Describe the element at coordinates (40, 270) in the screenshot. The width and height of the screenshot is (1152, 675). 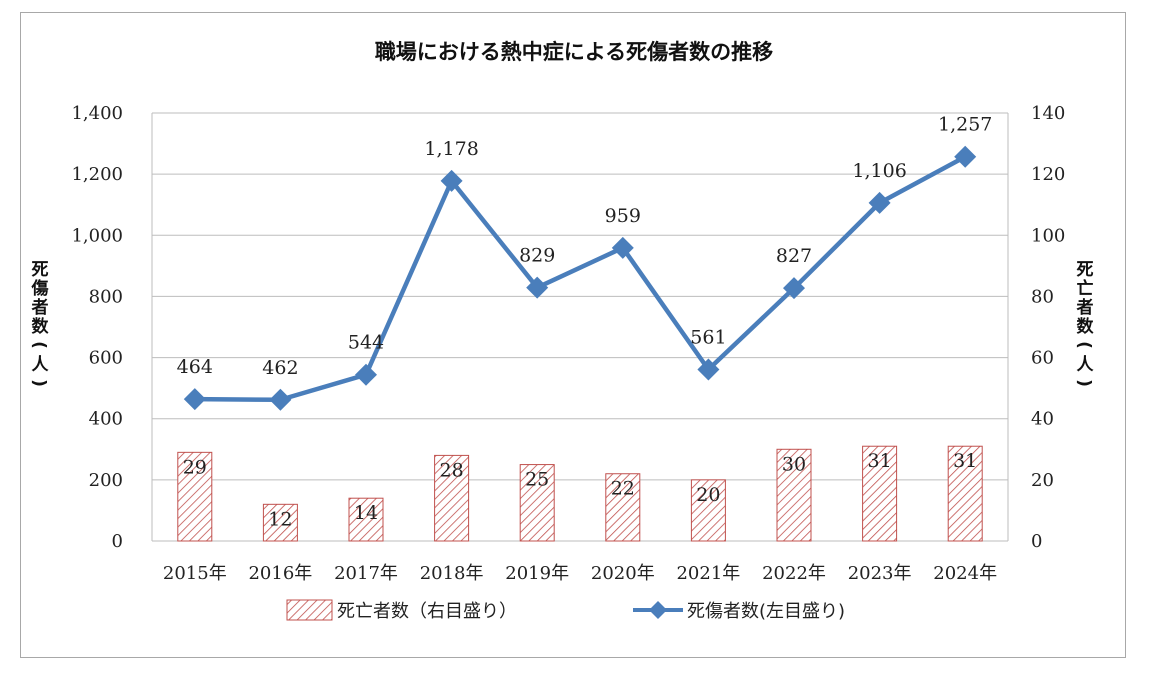
I see `y-axis-label-left-char: 死` at that location.